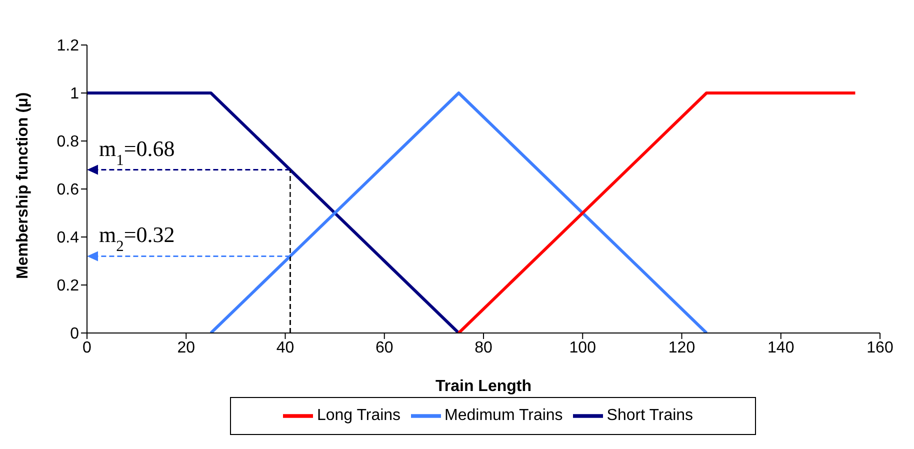  Describe the element at coordinates (75, 94) in the screenshot. I see `y-tick-label: 1` at that location.